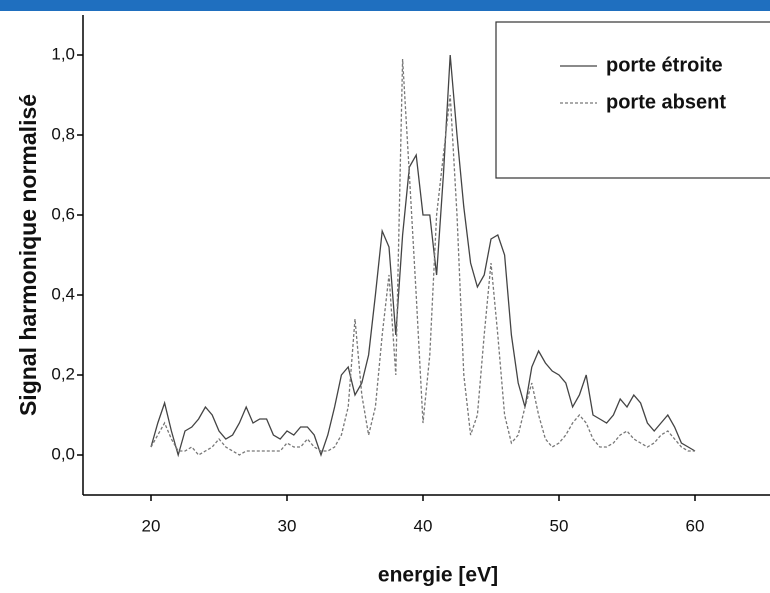  I want to click on y-tick-label: 0,4, so click(63, 293).